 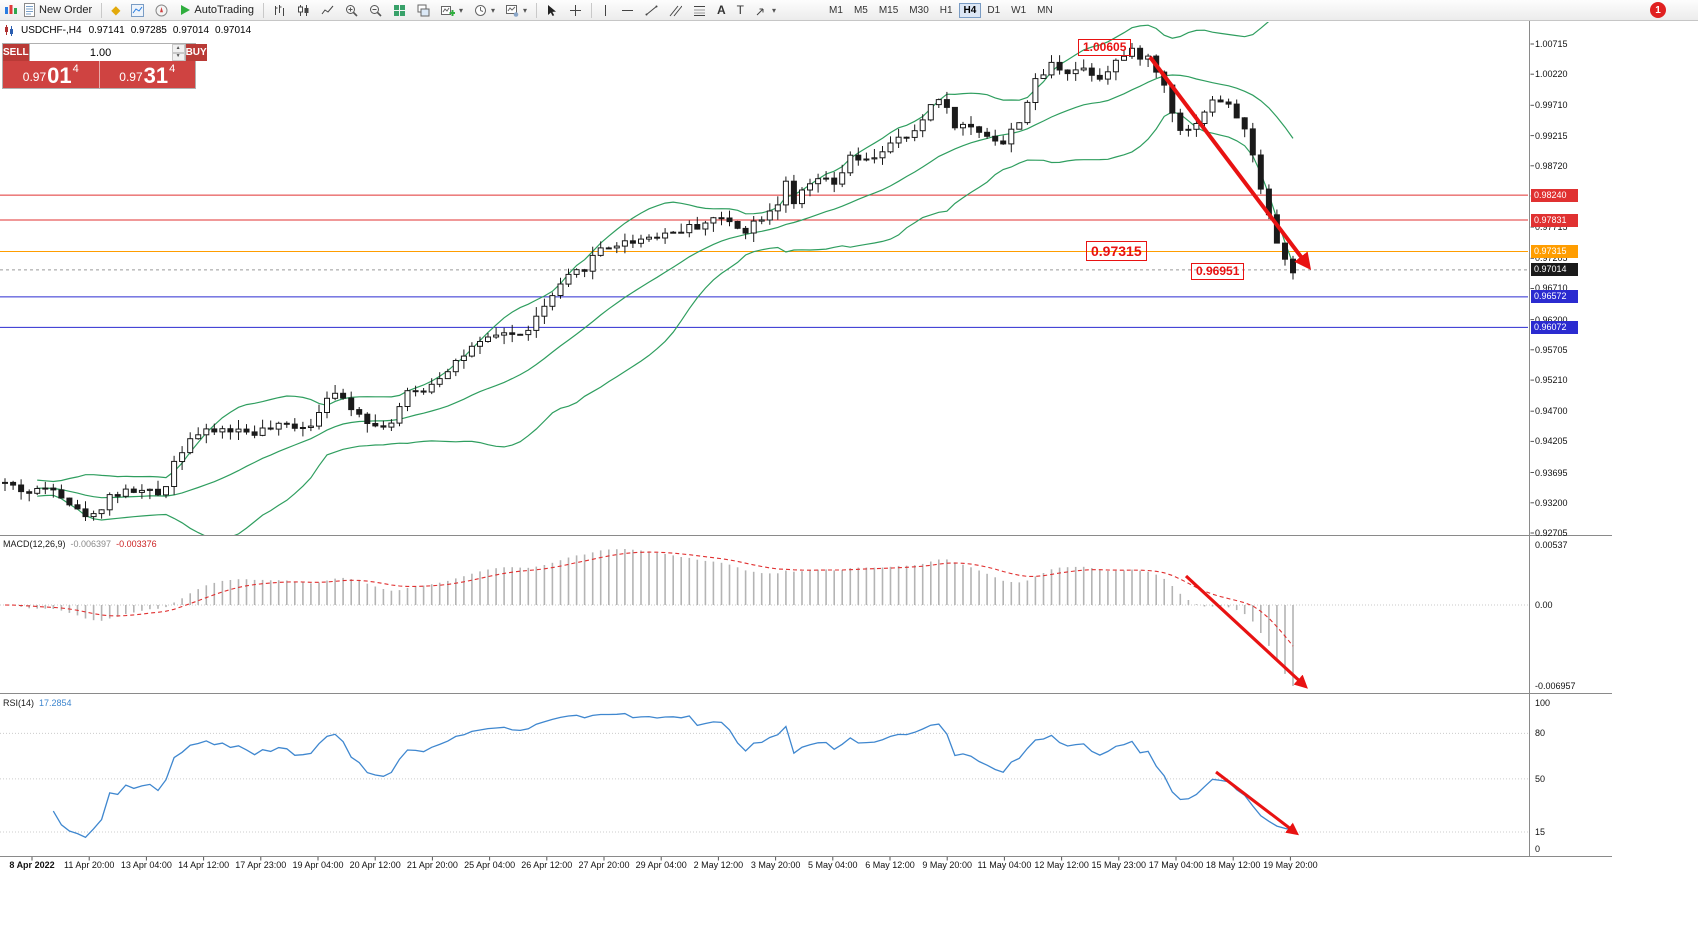 What do you see at coordinates (19, 703) in the screenshot?
I see `rsi-name: RSI(14)` at bounding box center [19, 703].